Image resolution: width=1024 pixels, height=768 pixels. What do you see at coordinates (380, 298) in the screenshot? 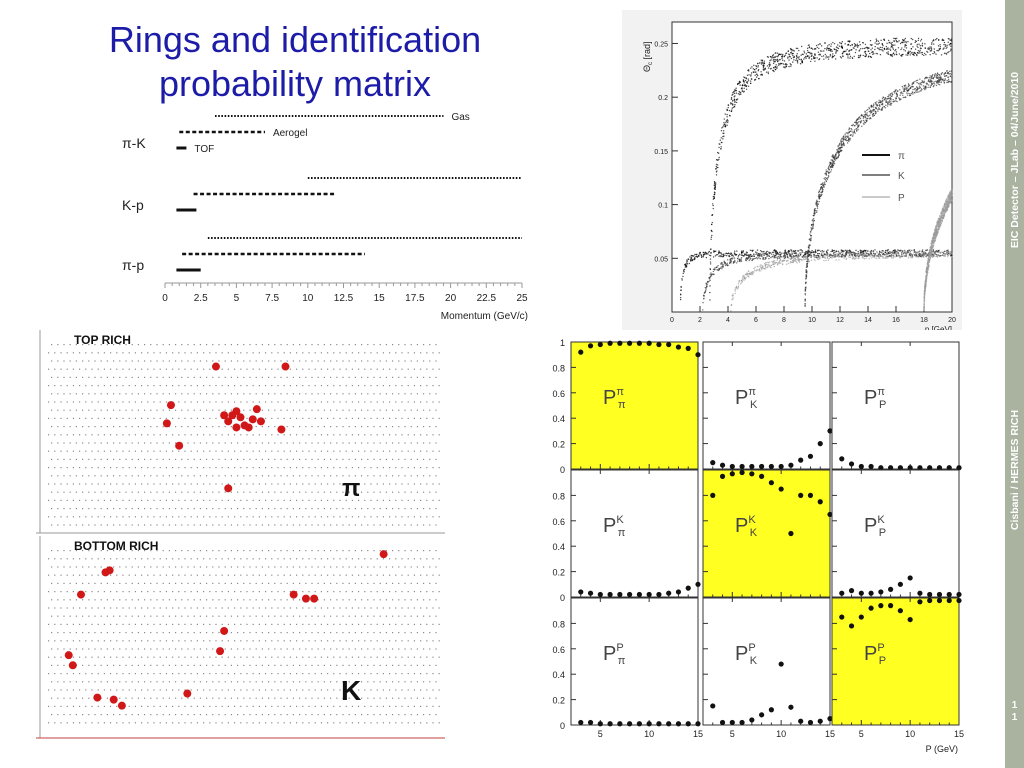
I see `momentum-tick-label: 15` at bounding box center [380, 298].